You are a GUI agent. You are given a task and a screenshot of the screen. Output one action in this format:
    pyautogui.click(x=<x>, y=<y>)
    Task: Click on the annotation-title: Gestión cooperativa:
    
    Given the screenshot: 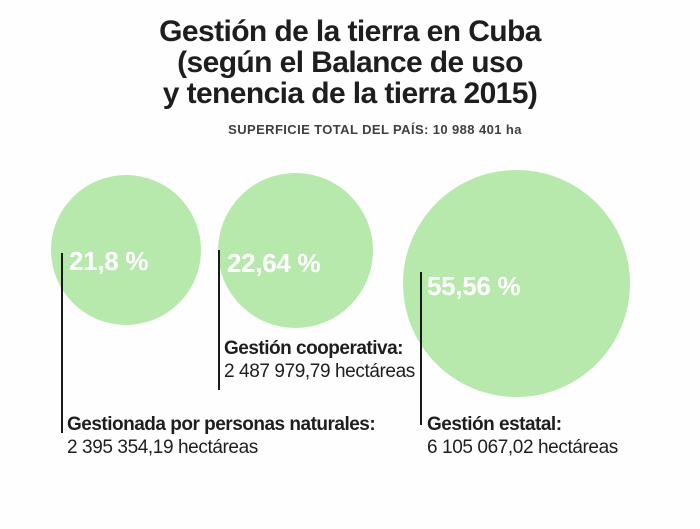 What is the action you would take?
    pyautogui.click(x=313, y=348)
    